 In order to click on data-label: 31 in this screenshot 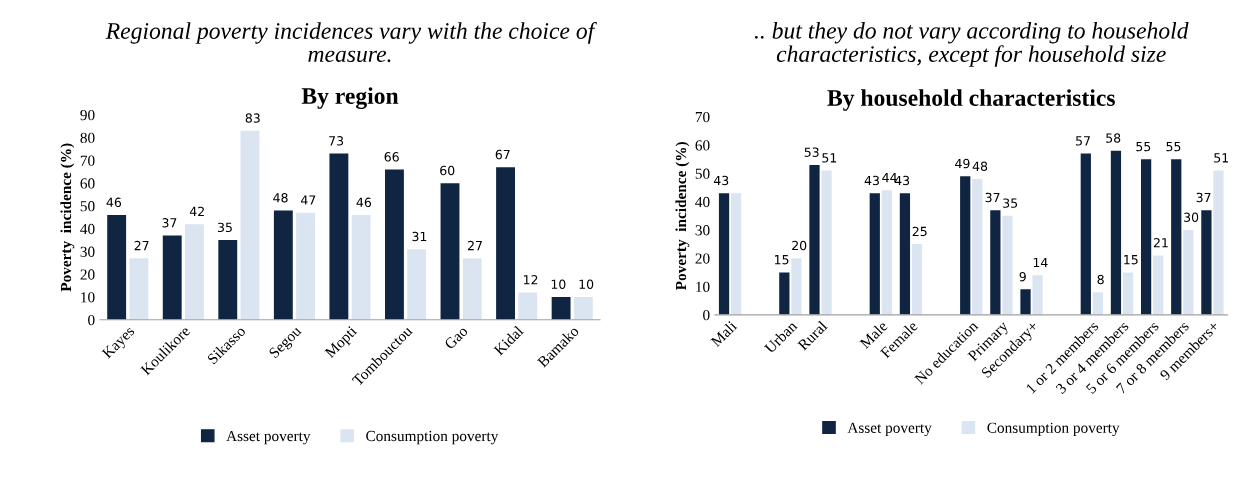, I will do `click(419, 236)`.